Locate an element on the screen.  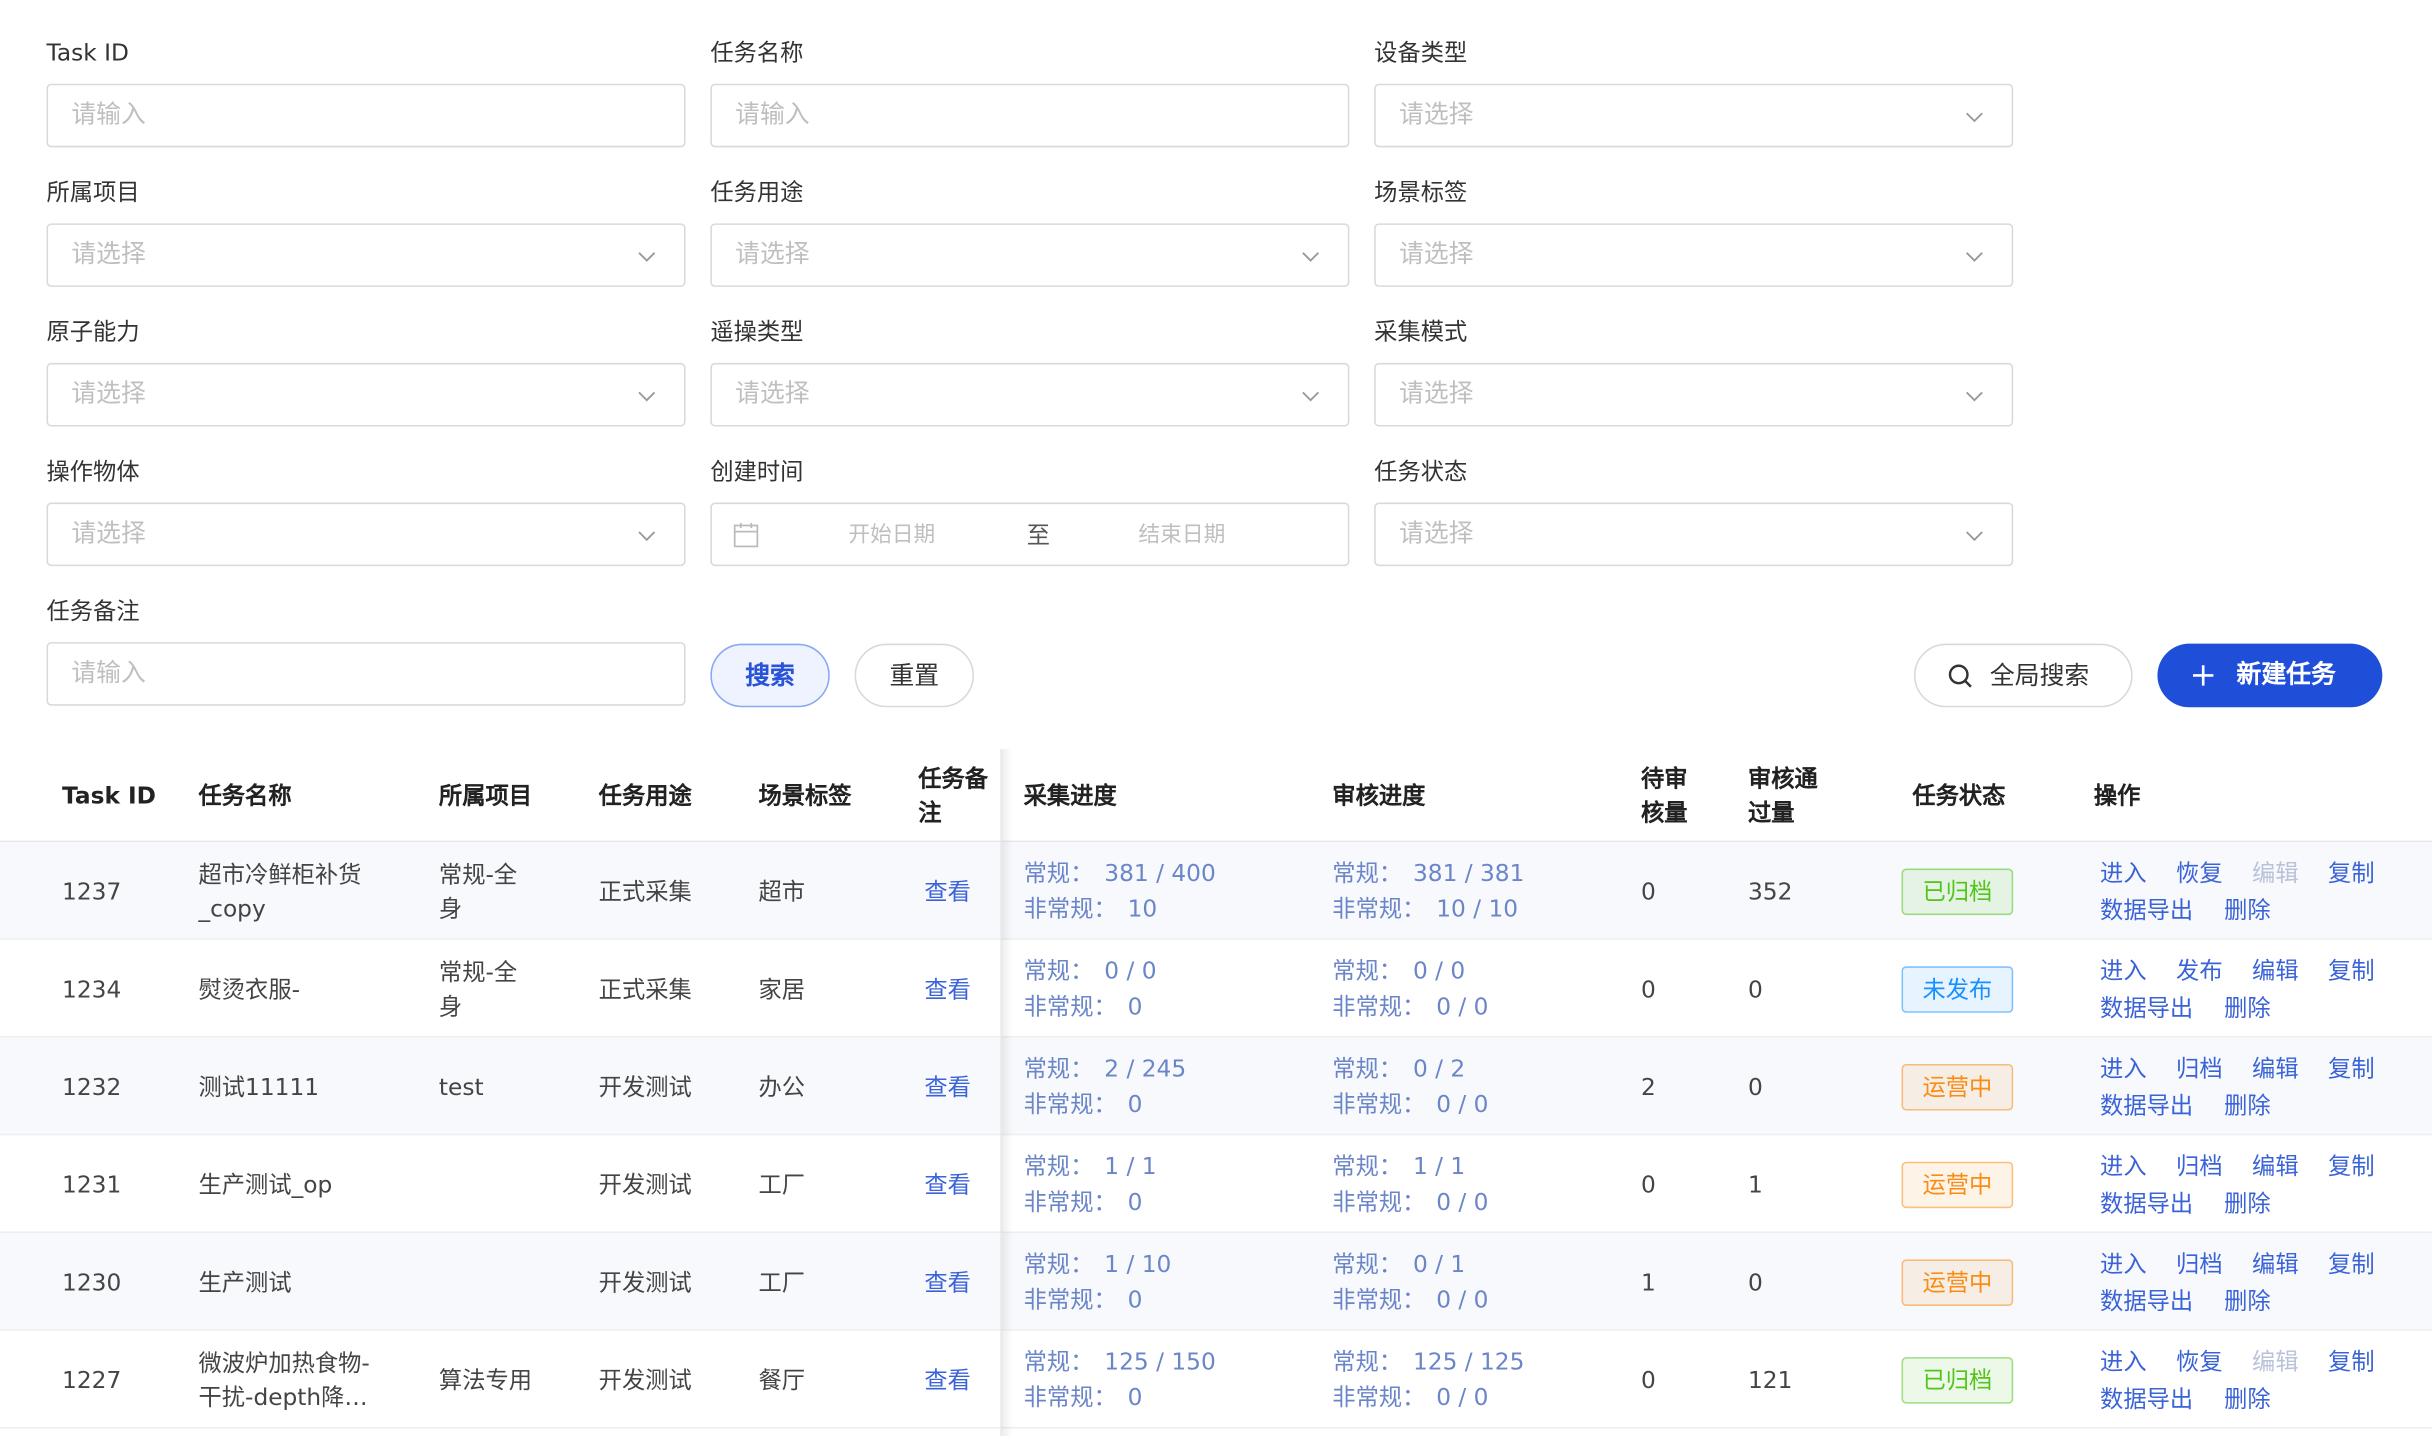
cell-pending: 0 is located at coordinates (1648, 988).